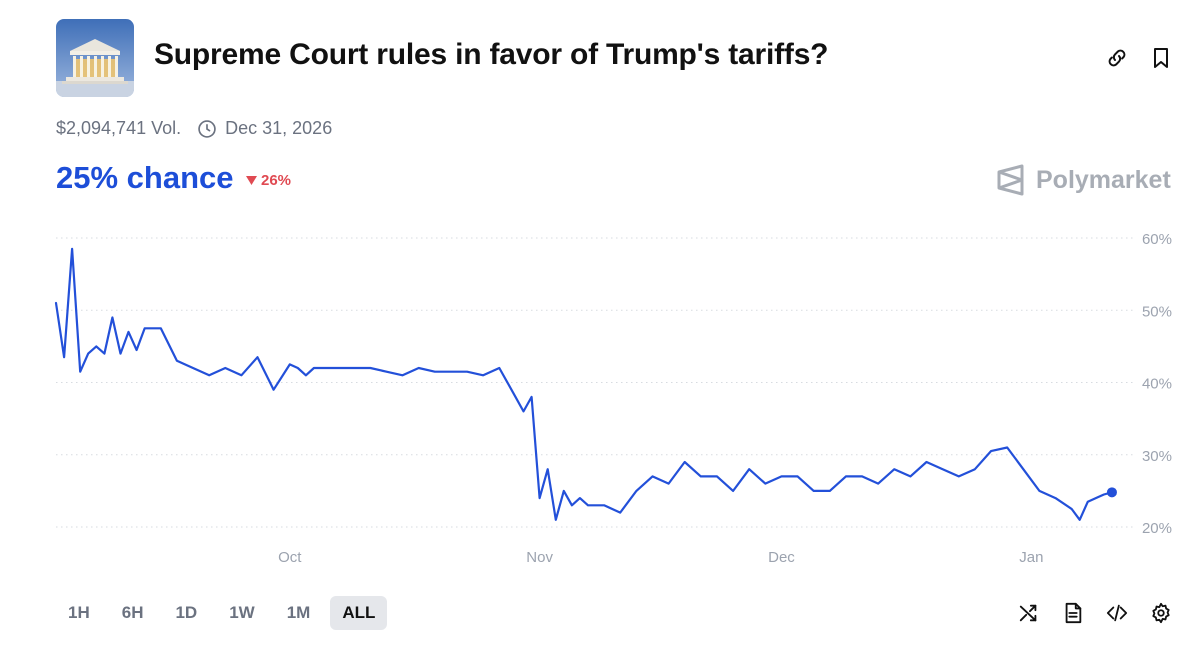 The width and height of the screenshot is (1200, 662). What do you see at coordinates (279, 128) in the screenshot?
I see `end-date-text: Dec 31, 2026` at bounding box center [279, 128].